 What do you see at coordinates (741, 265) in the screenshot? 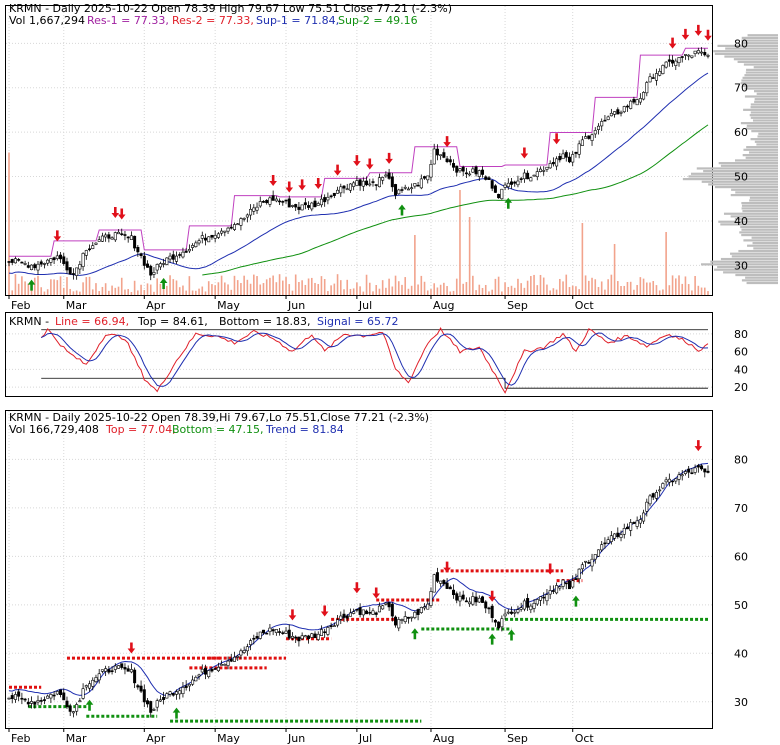
I see `y-tick-30: 30` at bounding box center [741, 265].